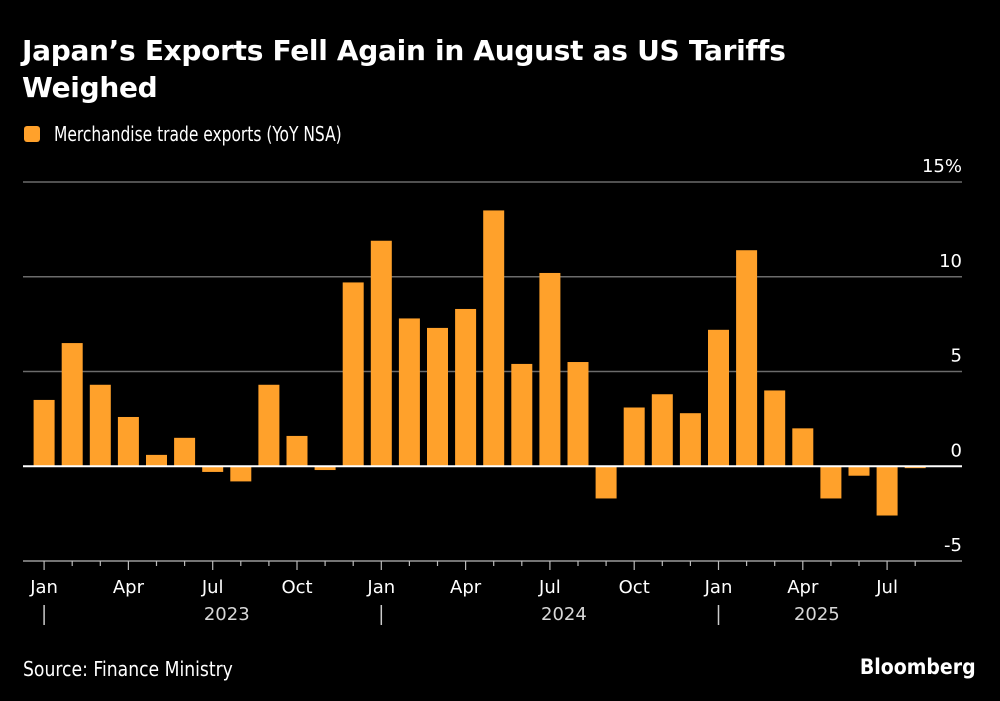  I want to click on bloomberg-logo: Bloomberg, so click(918, 667).